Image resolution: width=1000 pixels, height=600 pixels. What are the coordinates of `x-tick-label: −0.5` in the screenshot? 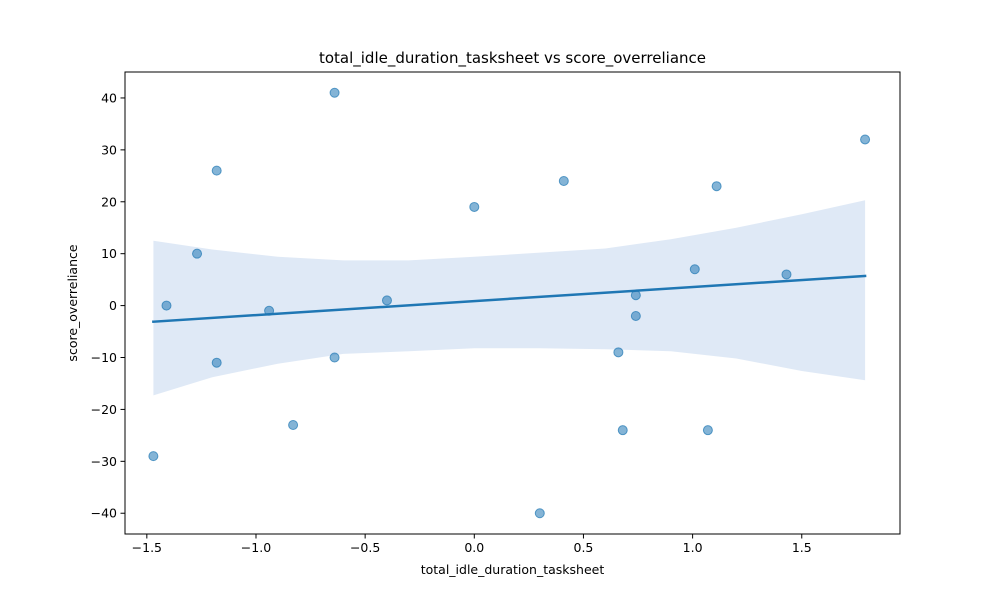 It's located at (365, 547).